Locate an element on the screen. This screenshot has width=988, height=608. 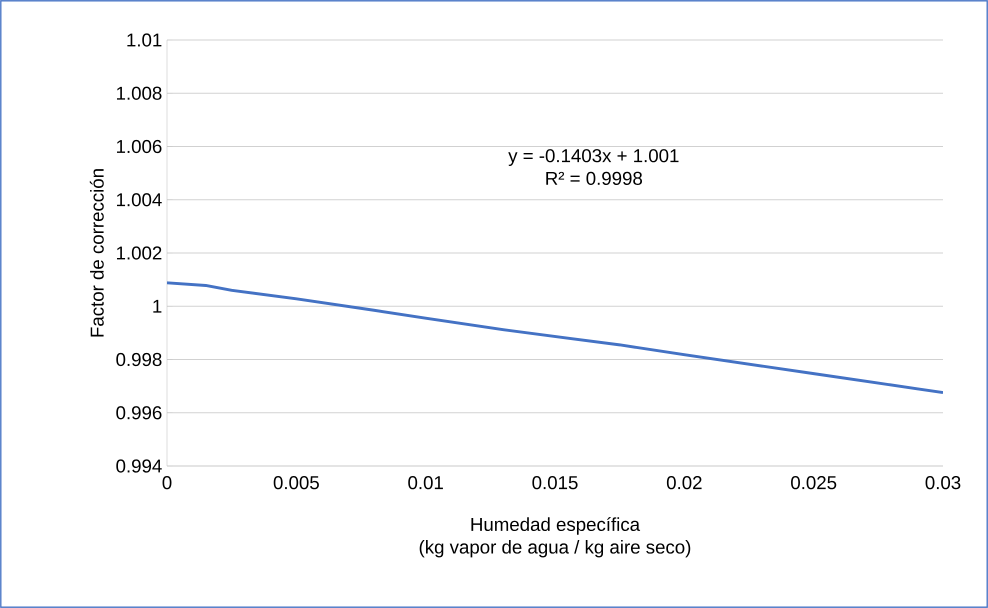
y-tick-label: 1.002 is located at coordinates (139, 253).